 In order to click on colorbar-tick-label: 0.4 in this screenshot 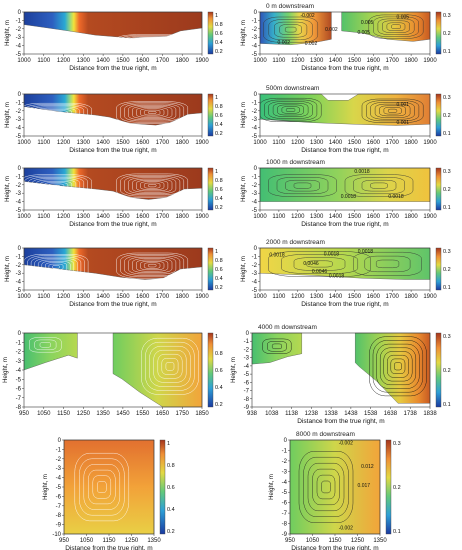, I will do `click(219, 388)`.